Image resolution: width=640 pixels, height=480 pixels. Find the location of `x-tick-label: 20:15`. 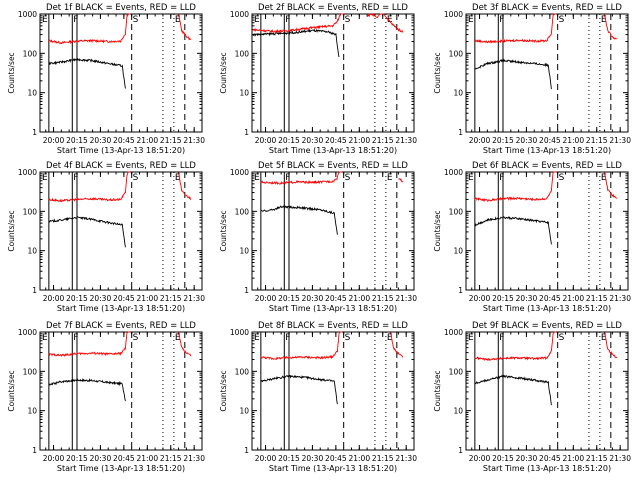

x-tick-label: 20:15 is located at coordinates (503, 458).